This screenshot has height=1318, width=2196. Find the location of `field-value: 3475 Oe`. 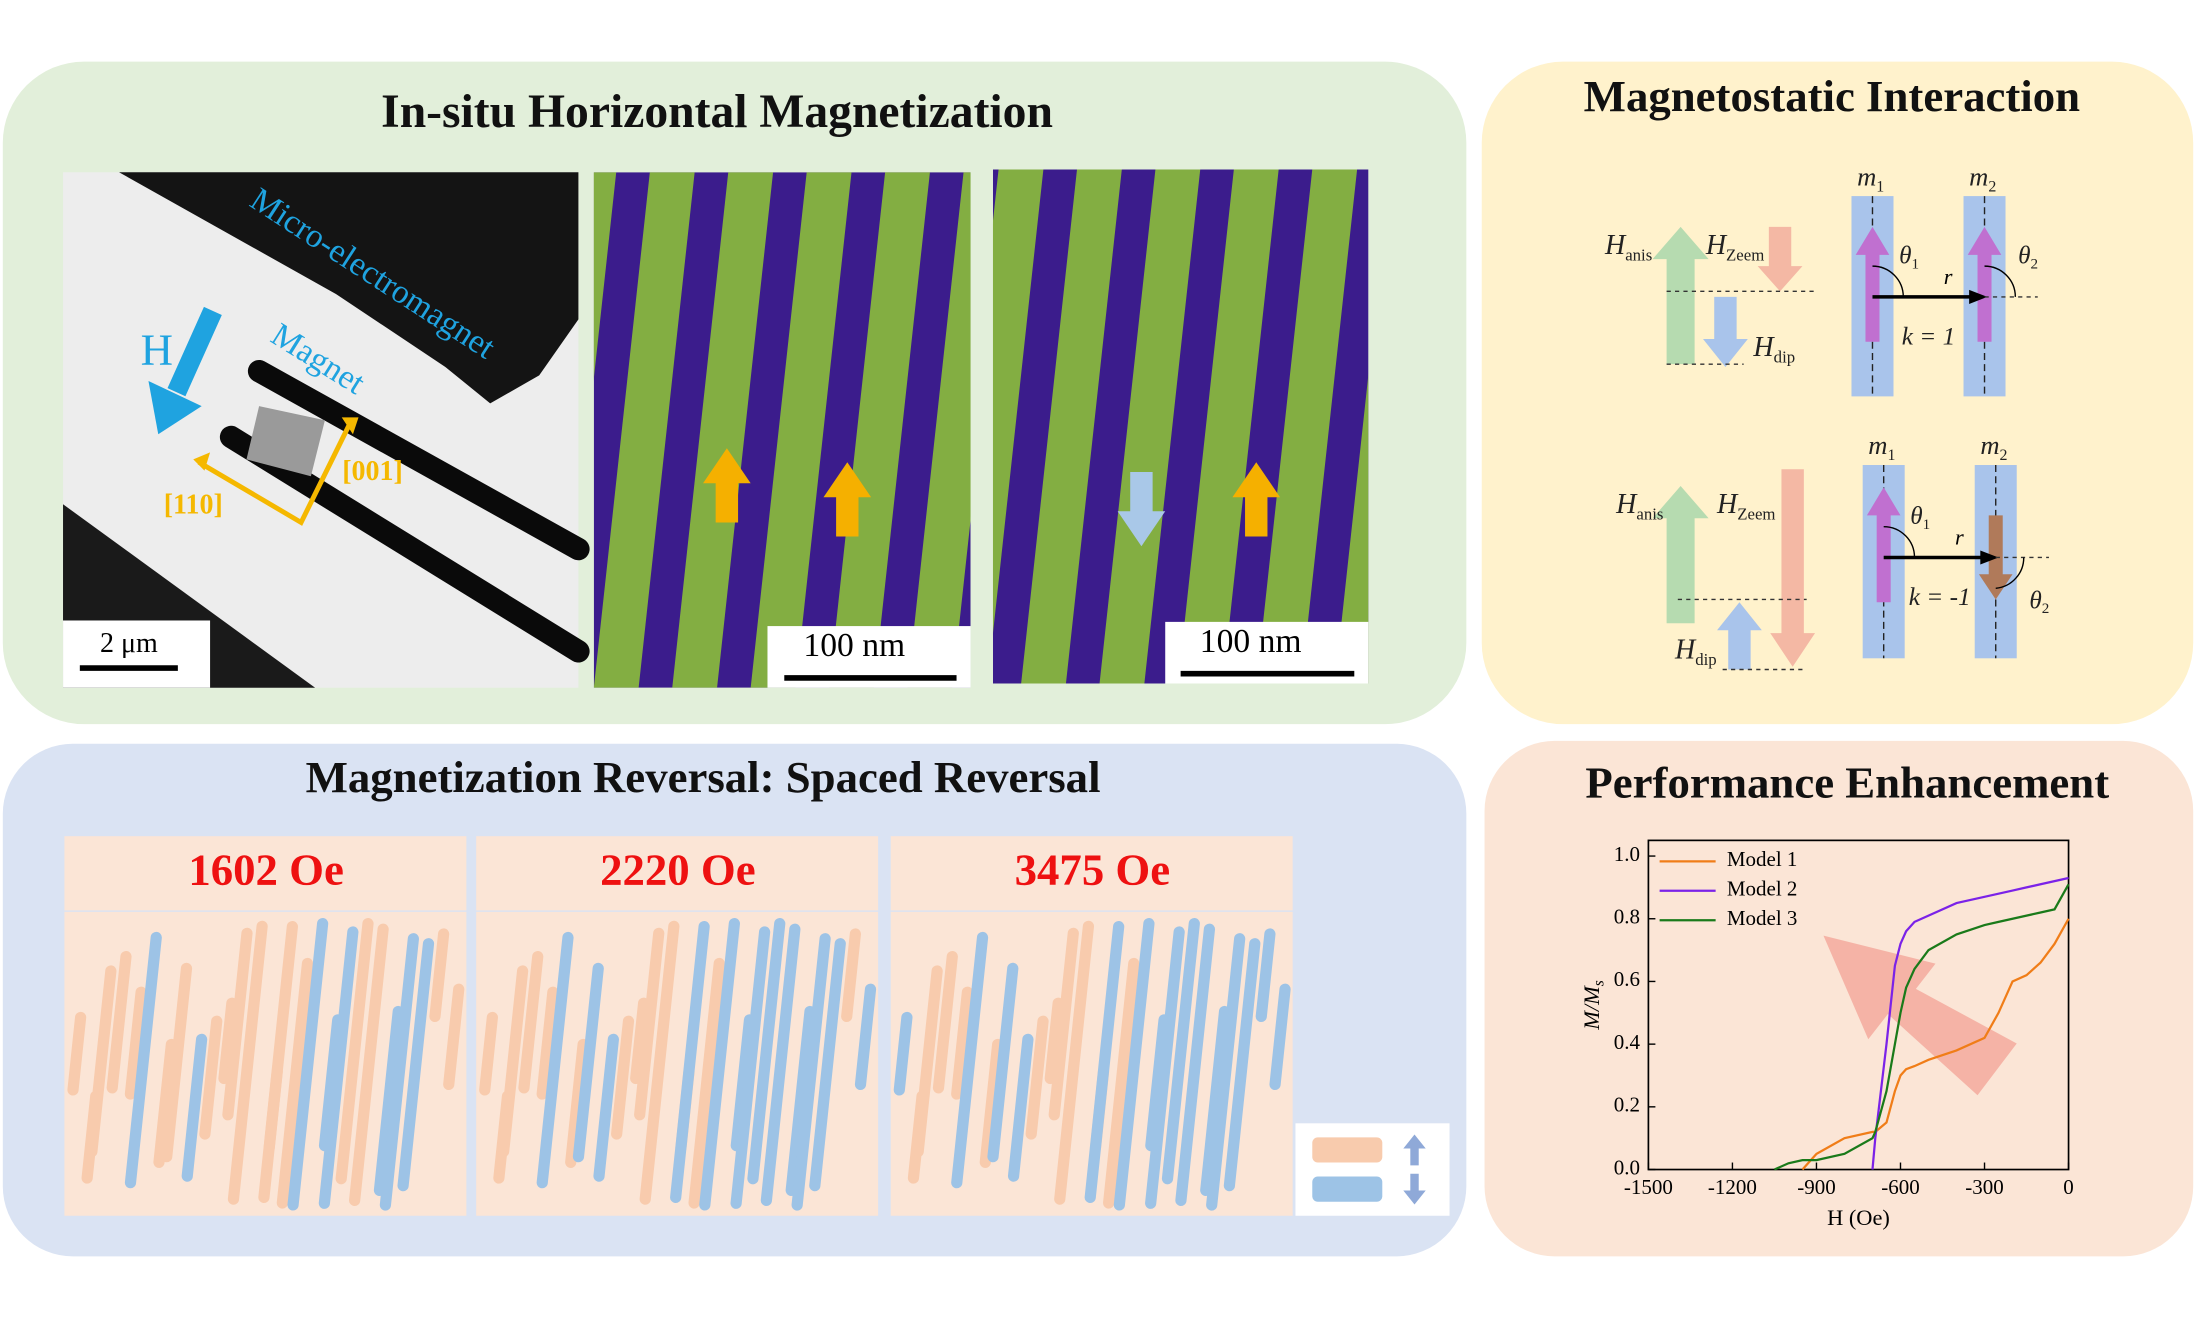

field-value: 3475 Oe is located at coordinates (1093, 869).